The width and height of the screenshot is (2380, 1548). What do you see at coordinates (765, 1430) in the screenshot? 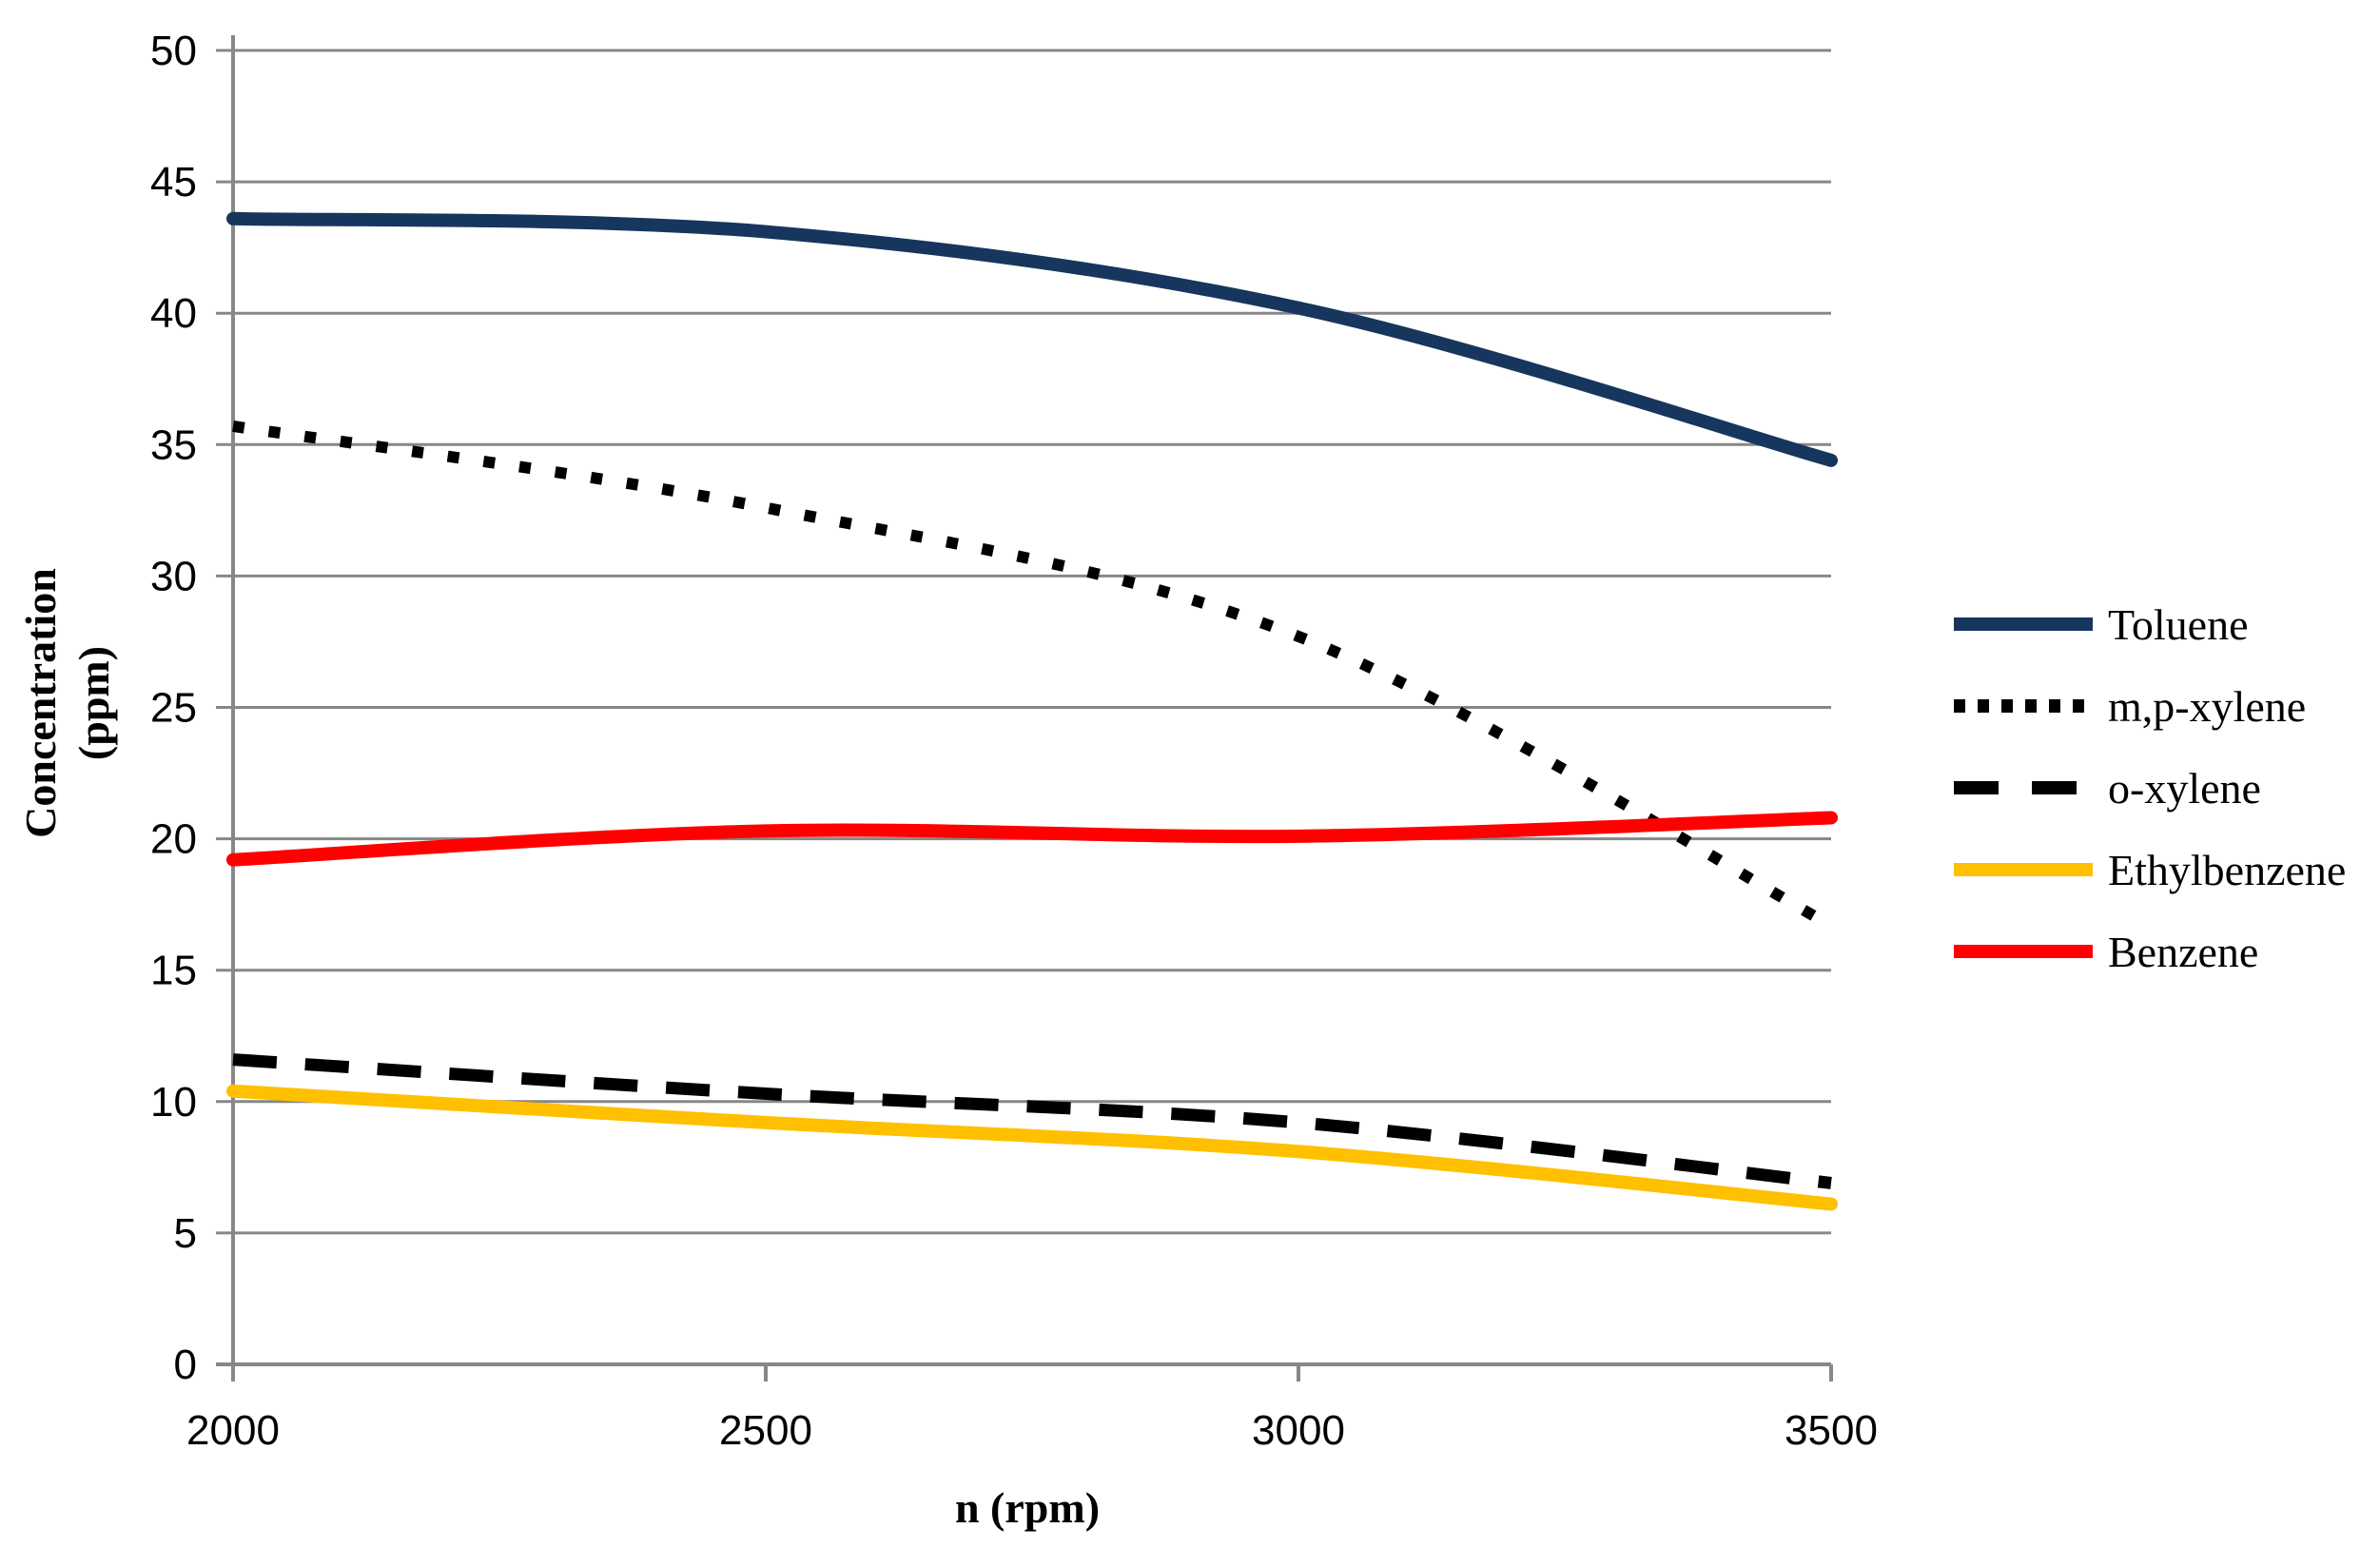
I see `x-tick-label-2500: 2500` at bounding box center [765, 1430].